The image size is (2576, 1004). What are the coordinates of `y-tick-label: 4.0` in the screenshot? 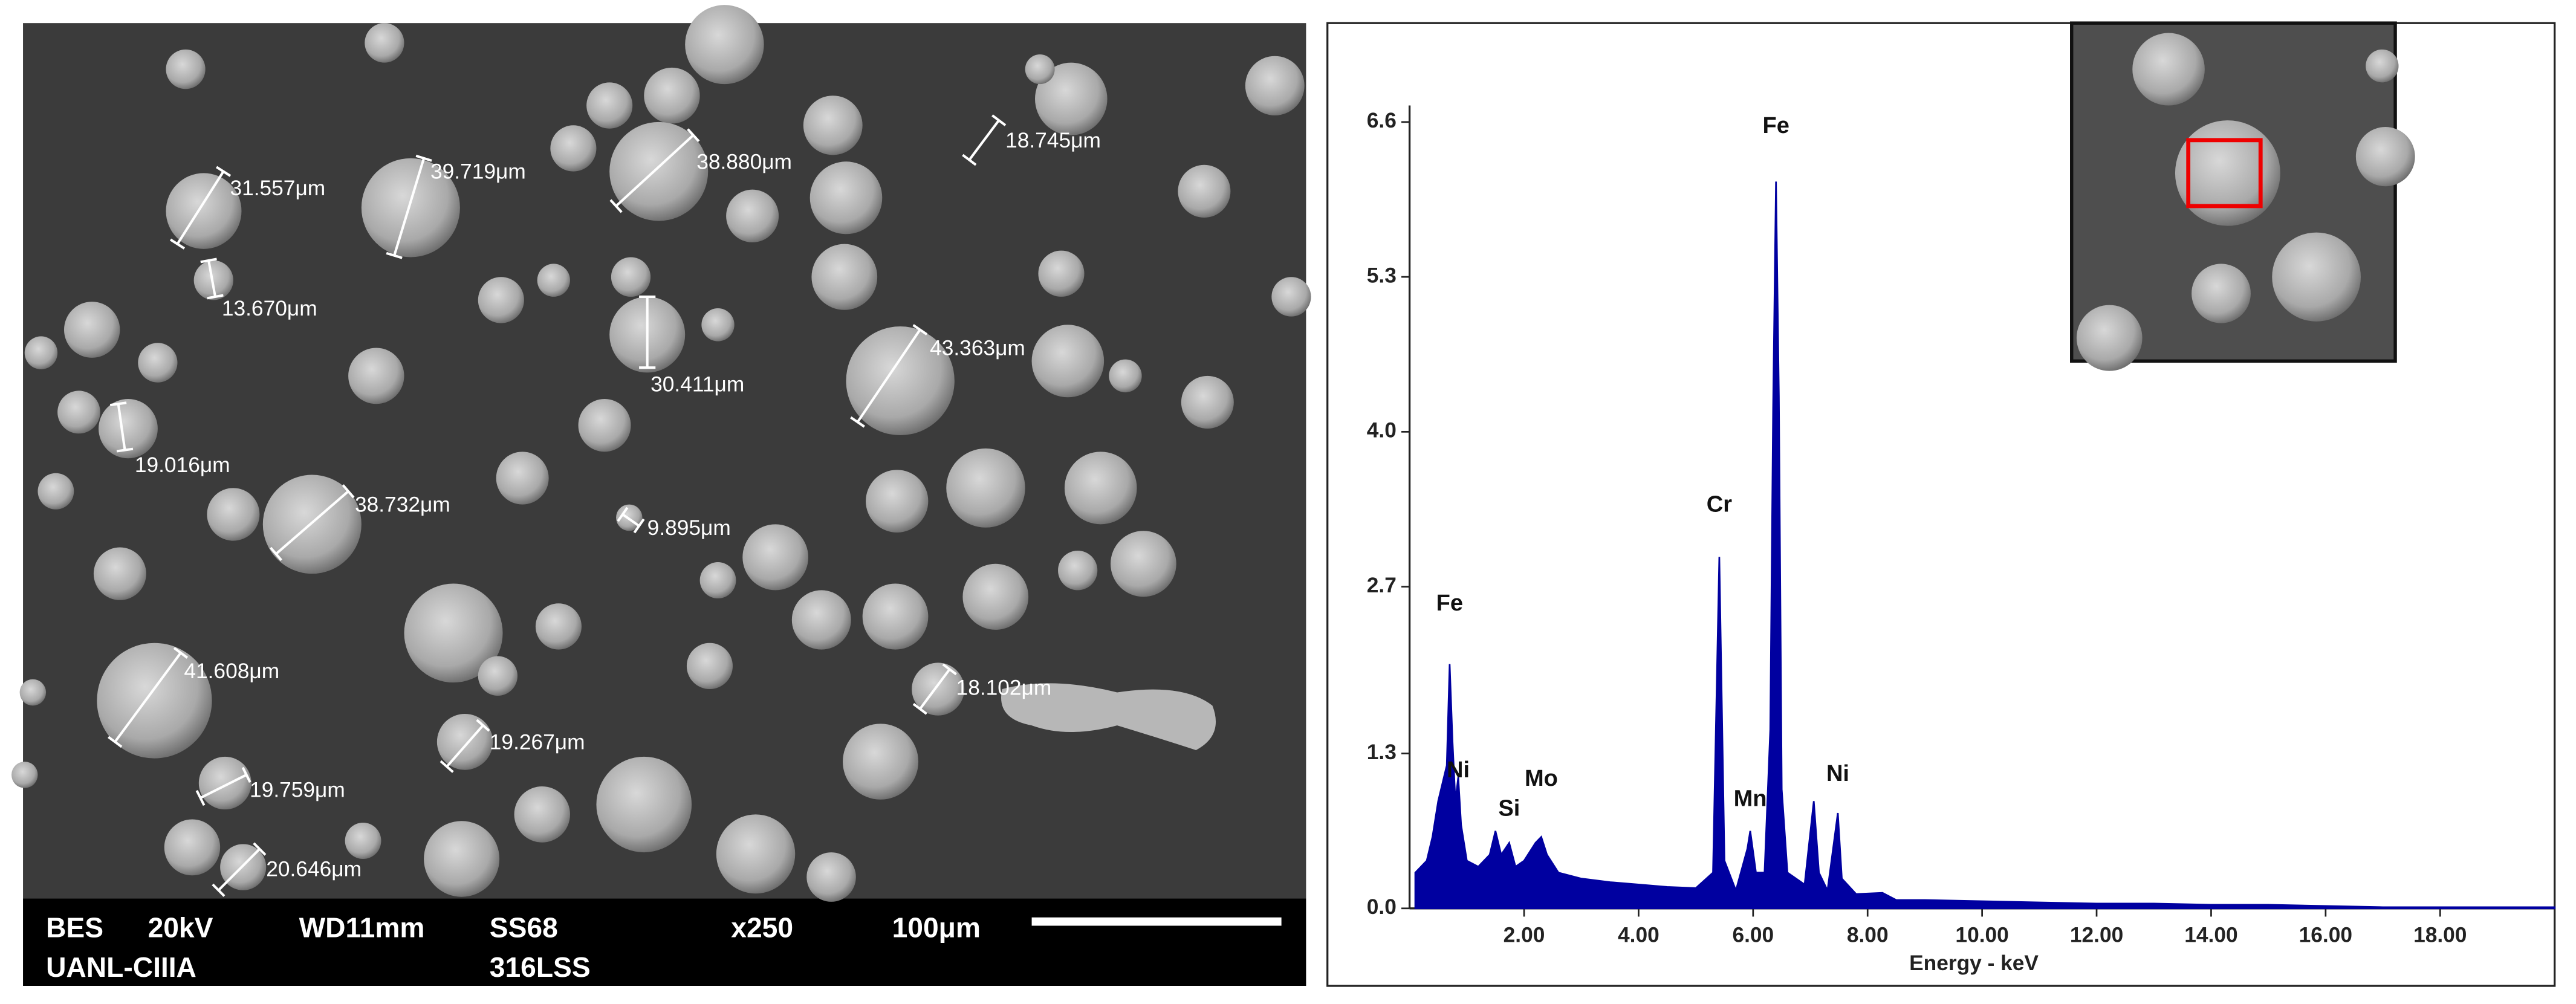 It's located at (1382, 430).